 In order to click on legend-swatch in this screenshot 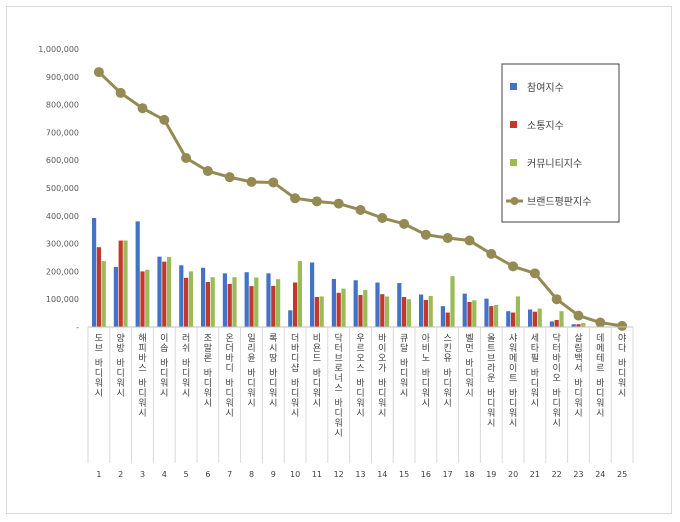, I will do `click(513, 124)`.